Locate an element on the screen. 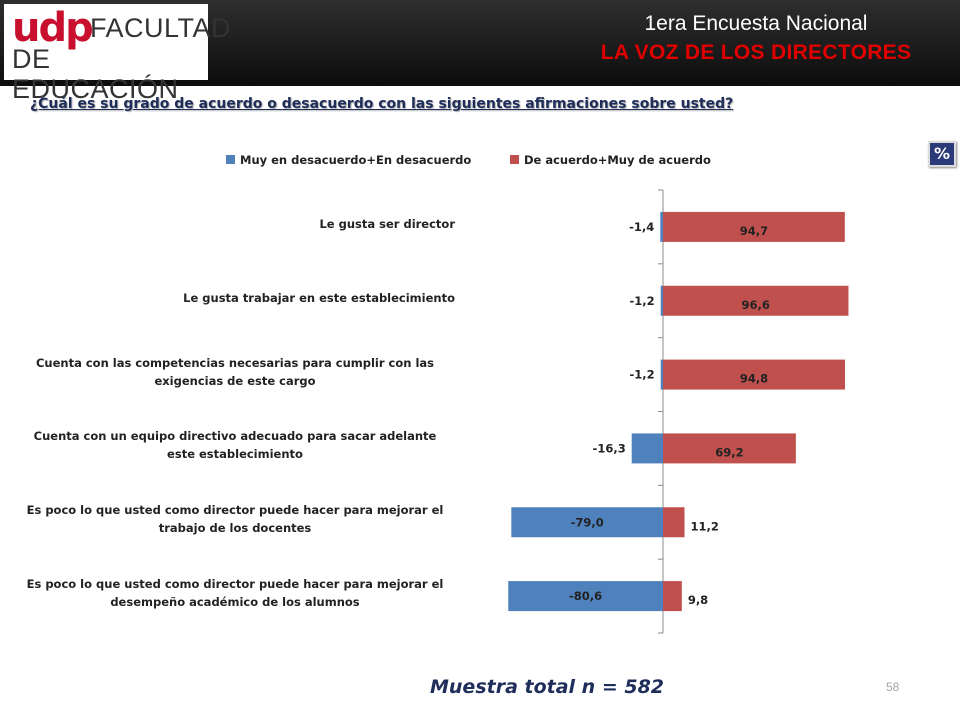  data-label-agree: 69,2 is located at coordinates (729, 452).